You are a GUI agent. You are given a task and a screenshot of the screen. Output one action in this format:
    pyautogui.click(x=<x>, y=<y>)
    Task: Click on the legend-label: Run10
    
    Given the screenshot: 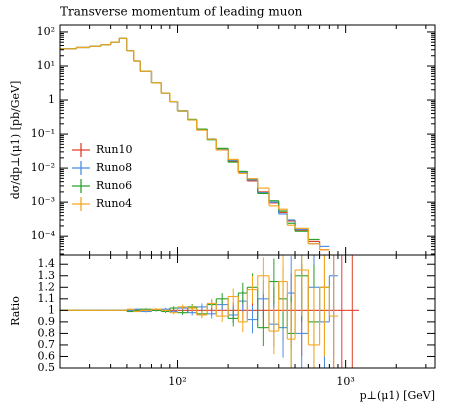 What is the action you would take?
    pyautogui.click(x=114, y=149)
    